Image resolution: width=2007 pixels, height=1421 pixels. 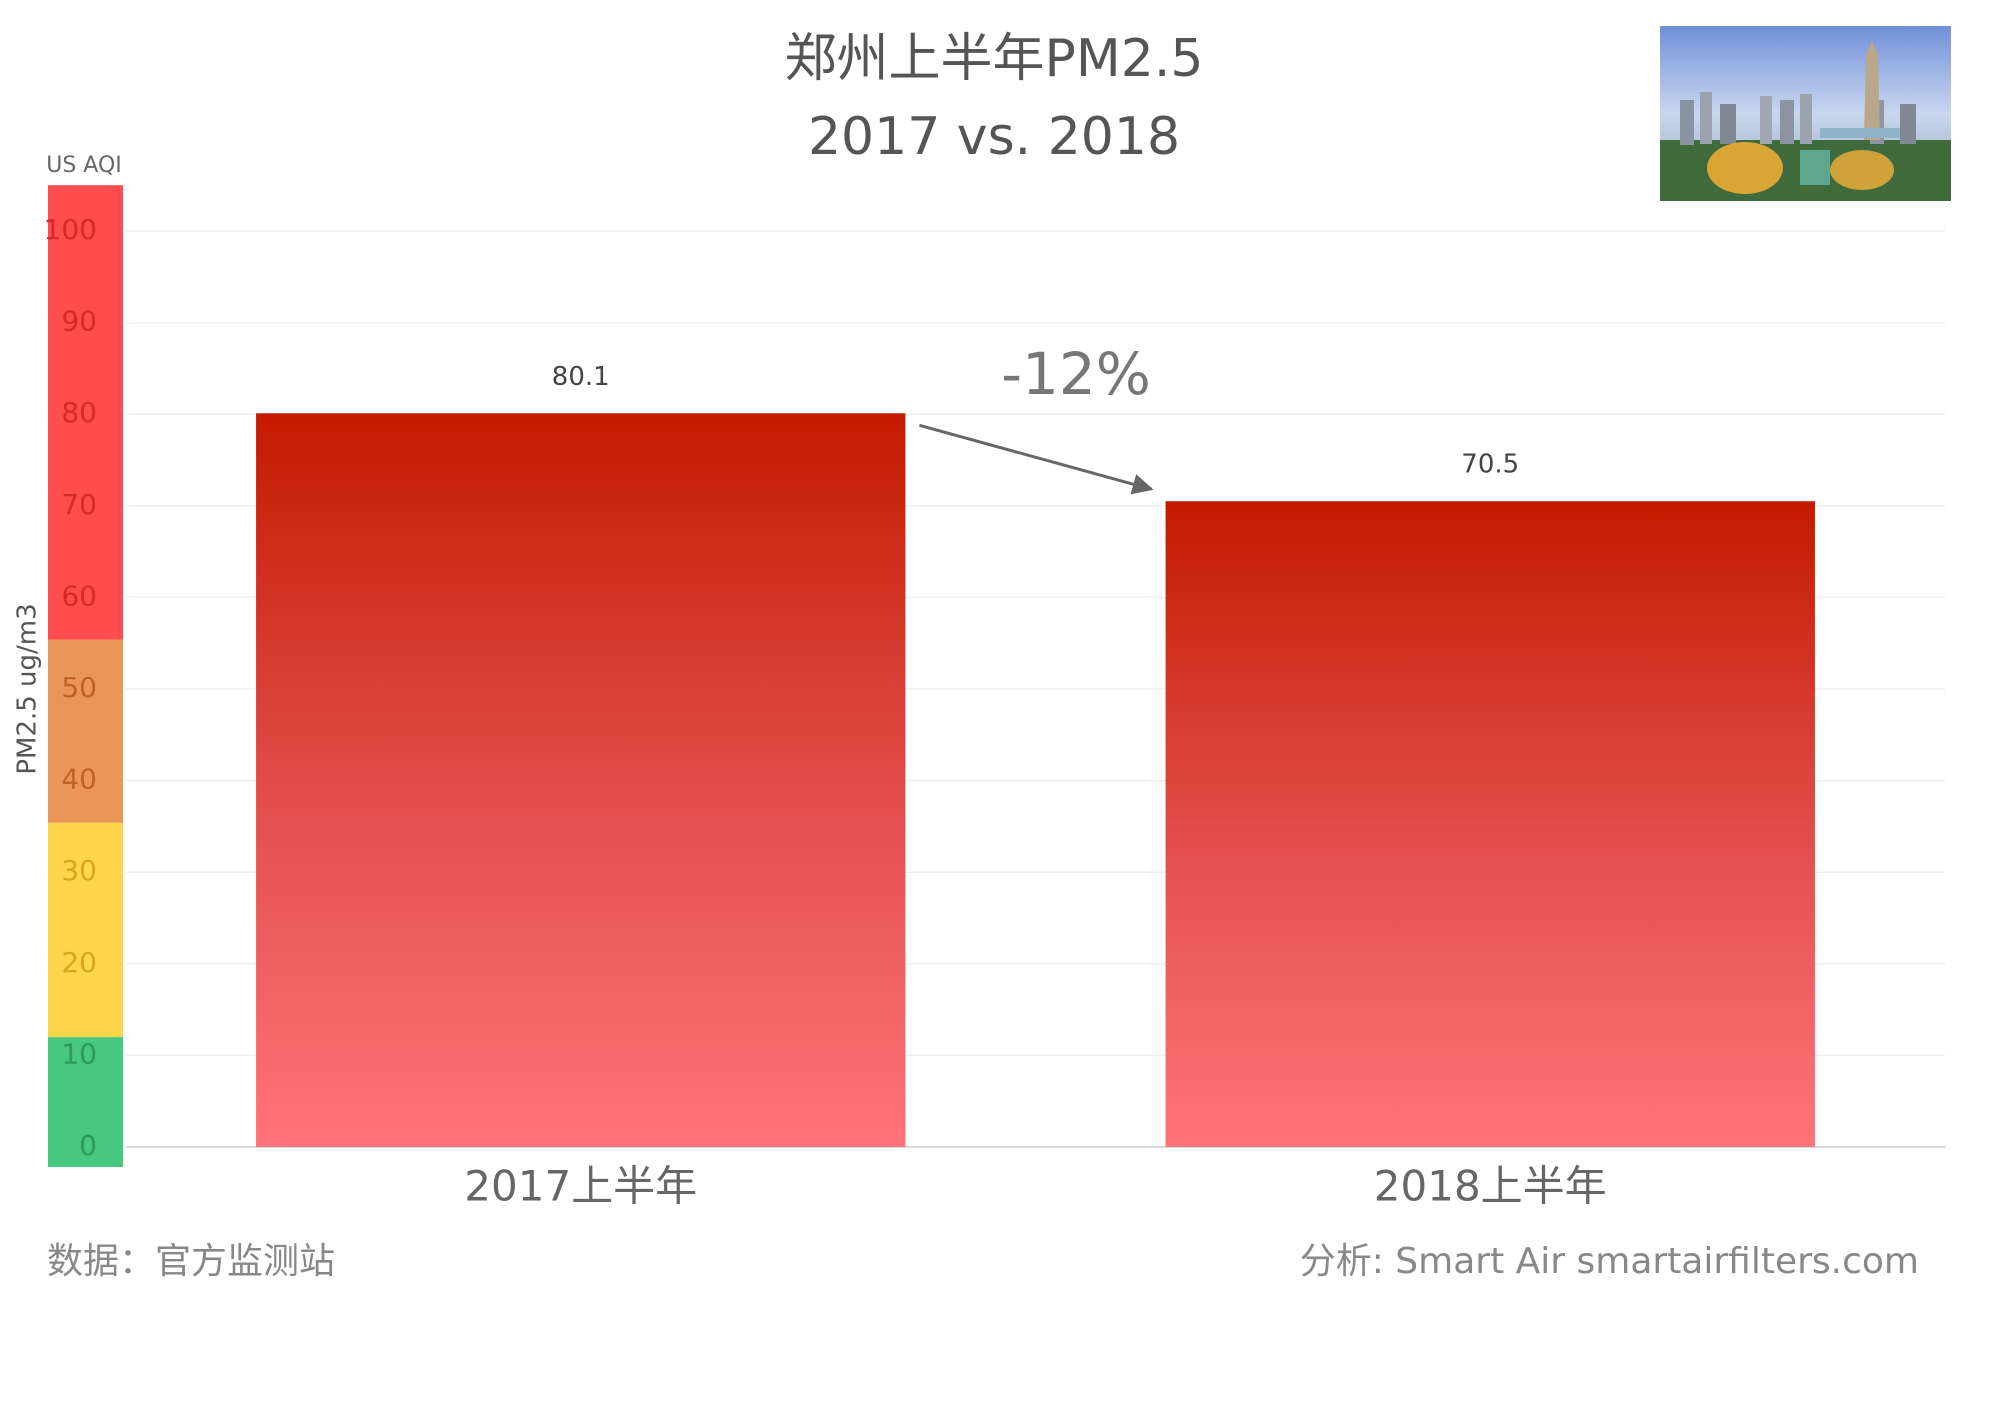 What do you see at coordinates (1490, 465) in the screenshot?
I see `value-label: 70.5` at bounding box center [1490, 465].